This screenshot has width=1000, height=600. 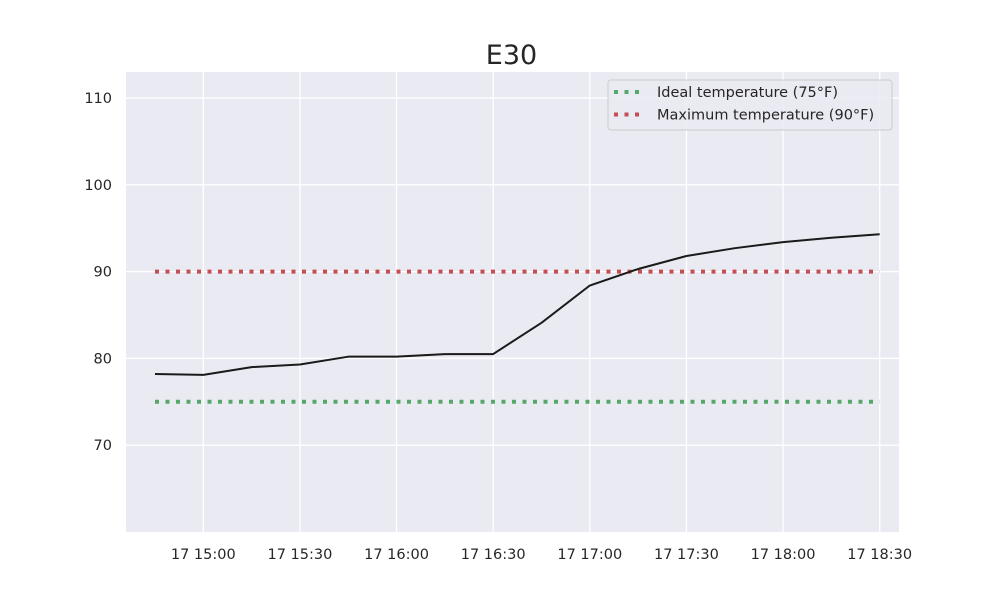 I want to click on x-tick-label: 17 15:00, so click(x=203, y=555).